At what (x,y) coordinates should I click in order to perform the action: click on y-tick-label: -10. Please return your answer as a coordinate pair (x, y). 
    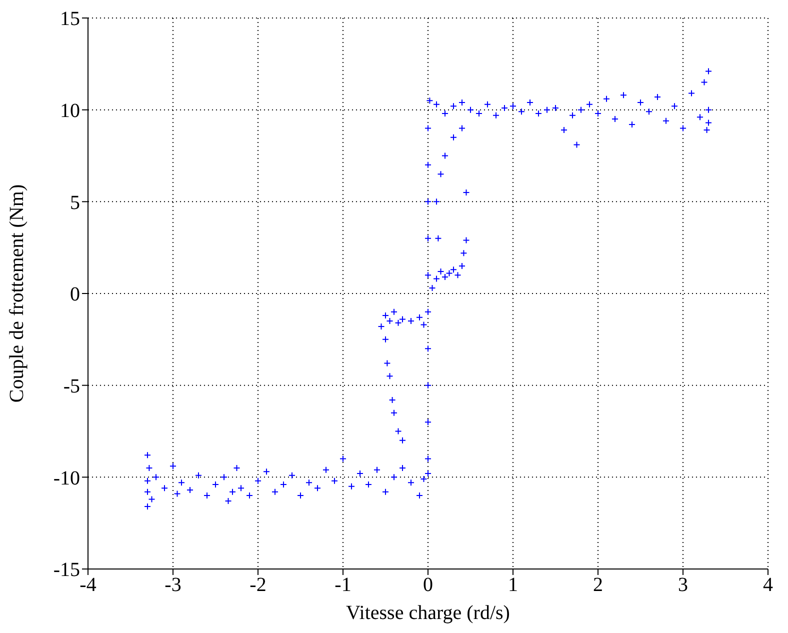
    Looking at the image, I should click on (66, 478).